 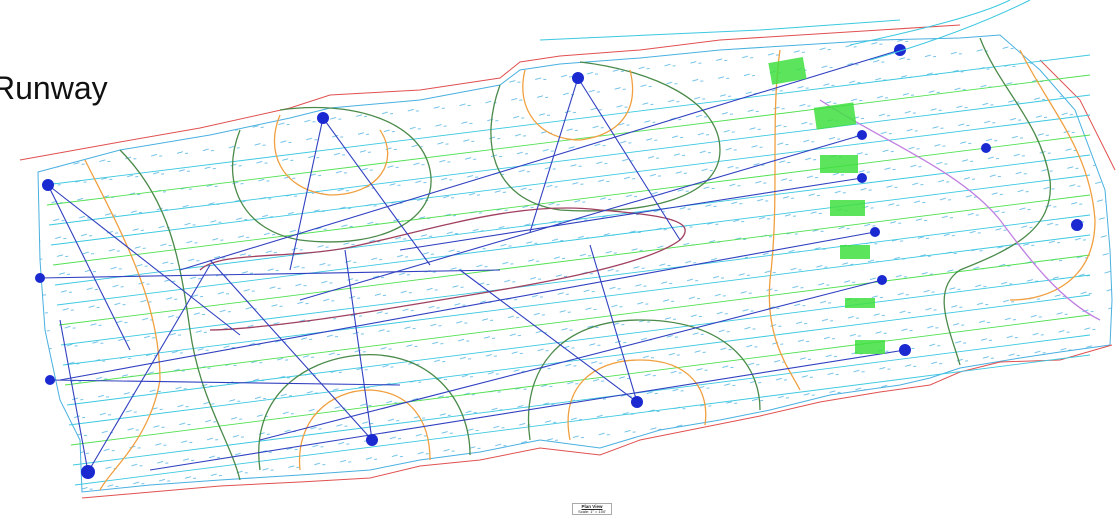 What do you see at coordinates (592, 506) in the screenshot?
I see `caption-title: Plan View` at bounding box center [592, 506].